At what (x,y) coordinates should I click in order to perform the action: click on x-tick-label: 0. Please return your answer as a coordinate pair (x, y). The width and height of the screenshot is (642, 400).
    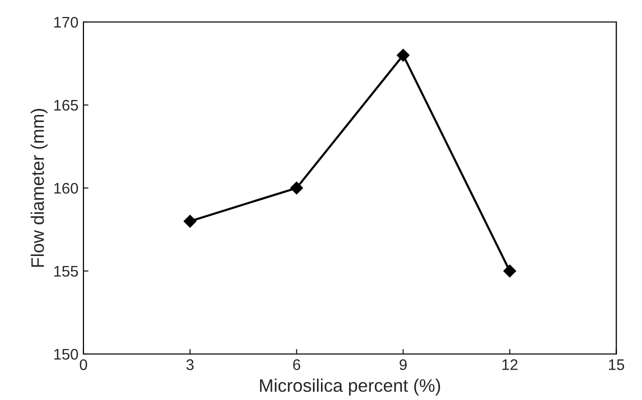
    Looking at the image, I should click on (84, 364).